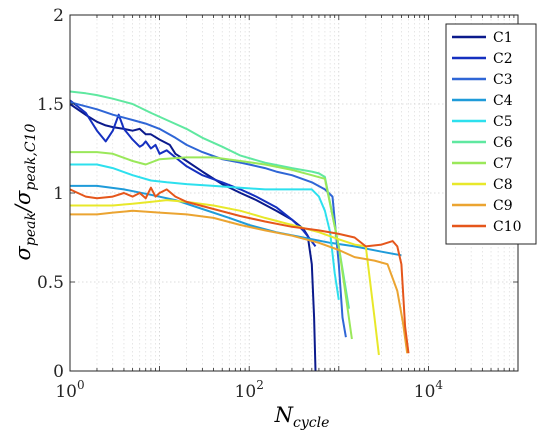  I want to click on y-tick-label: 2, so click(58, 16).